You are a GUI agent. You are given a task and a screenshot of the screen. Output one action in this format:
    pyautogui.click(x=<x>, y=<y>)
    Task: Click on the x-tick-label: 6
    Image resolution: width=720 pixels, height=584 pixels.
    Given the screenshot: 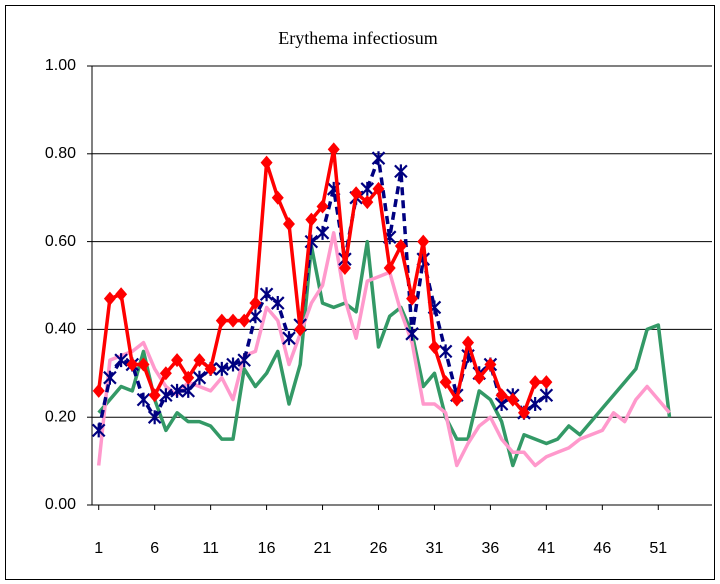 What is the action you would take?
    pyautogui.click(x=154, y=548)
    